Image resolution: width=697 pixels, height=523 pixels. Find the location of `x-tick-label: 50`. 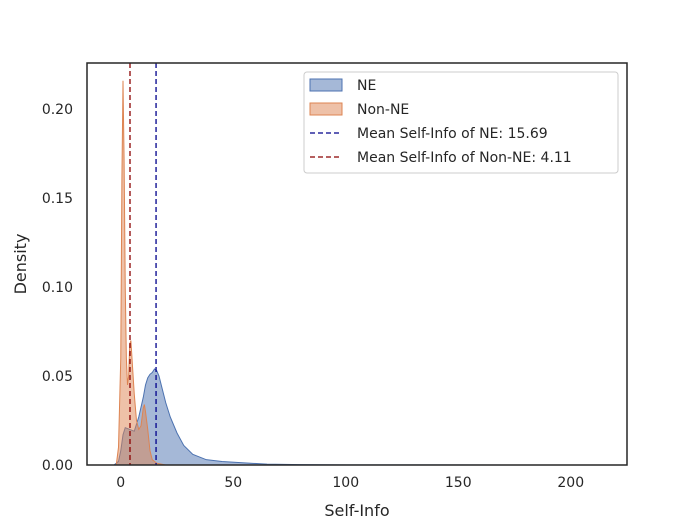

x-tick-label: 50 is located at coordinates (233, 483).